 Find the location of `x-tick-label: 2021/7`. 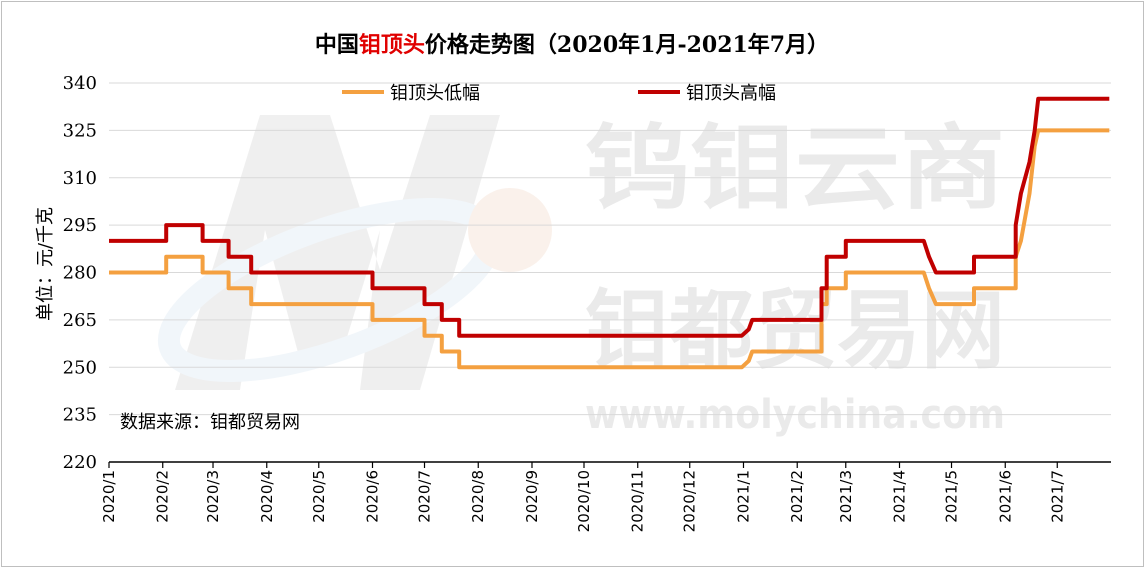

x-tick-label: 2021/7 is located at coordinates (1057, 496).